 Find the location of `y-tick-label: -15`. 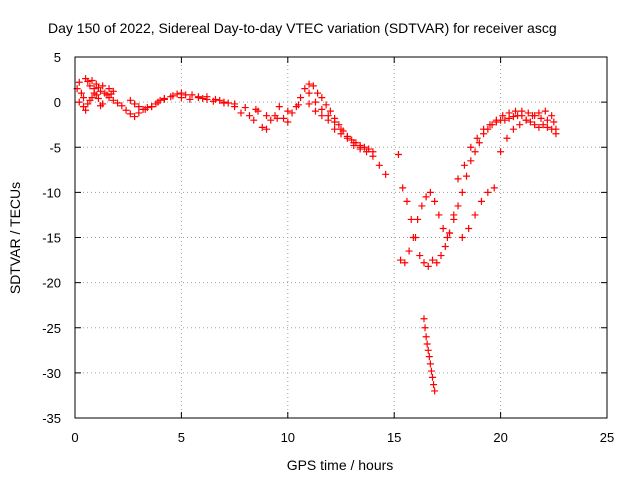

y-tick-label: -15 is located at coordinates (51, 238).